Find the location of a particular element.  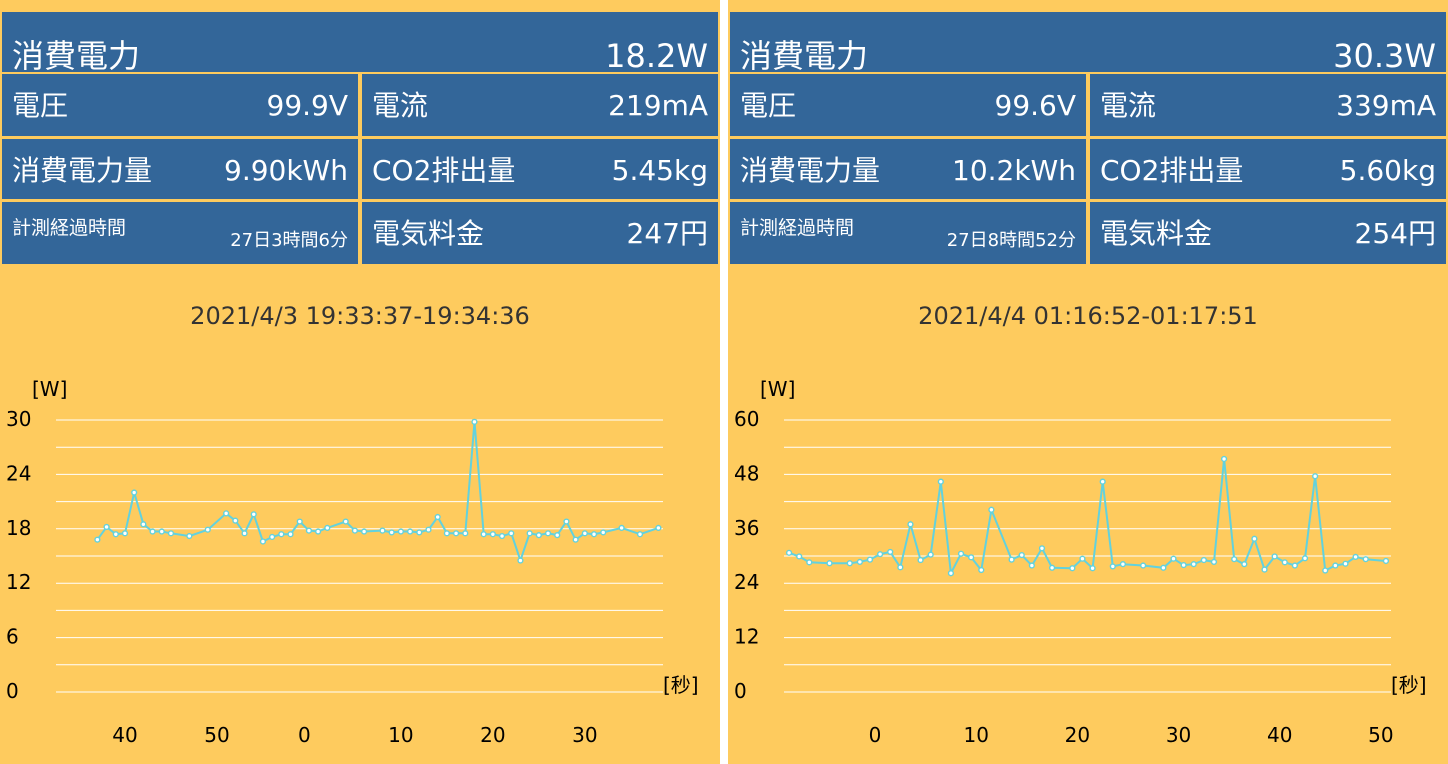

elapsed-label: 計測経過時間 is located at coordinates (69, 228).